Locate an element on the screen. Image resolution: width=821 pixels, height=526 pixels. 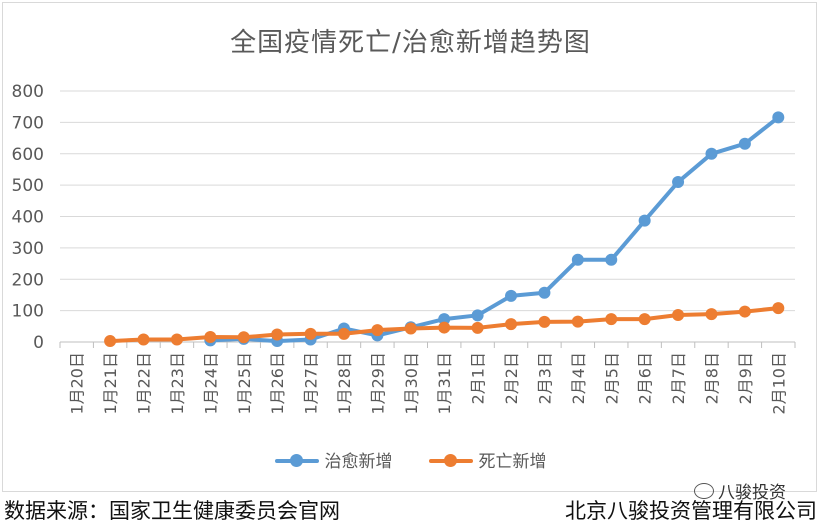
x-tick-label: 1月27日 is located at coordinates (311, 383).